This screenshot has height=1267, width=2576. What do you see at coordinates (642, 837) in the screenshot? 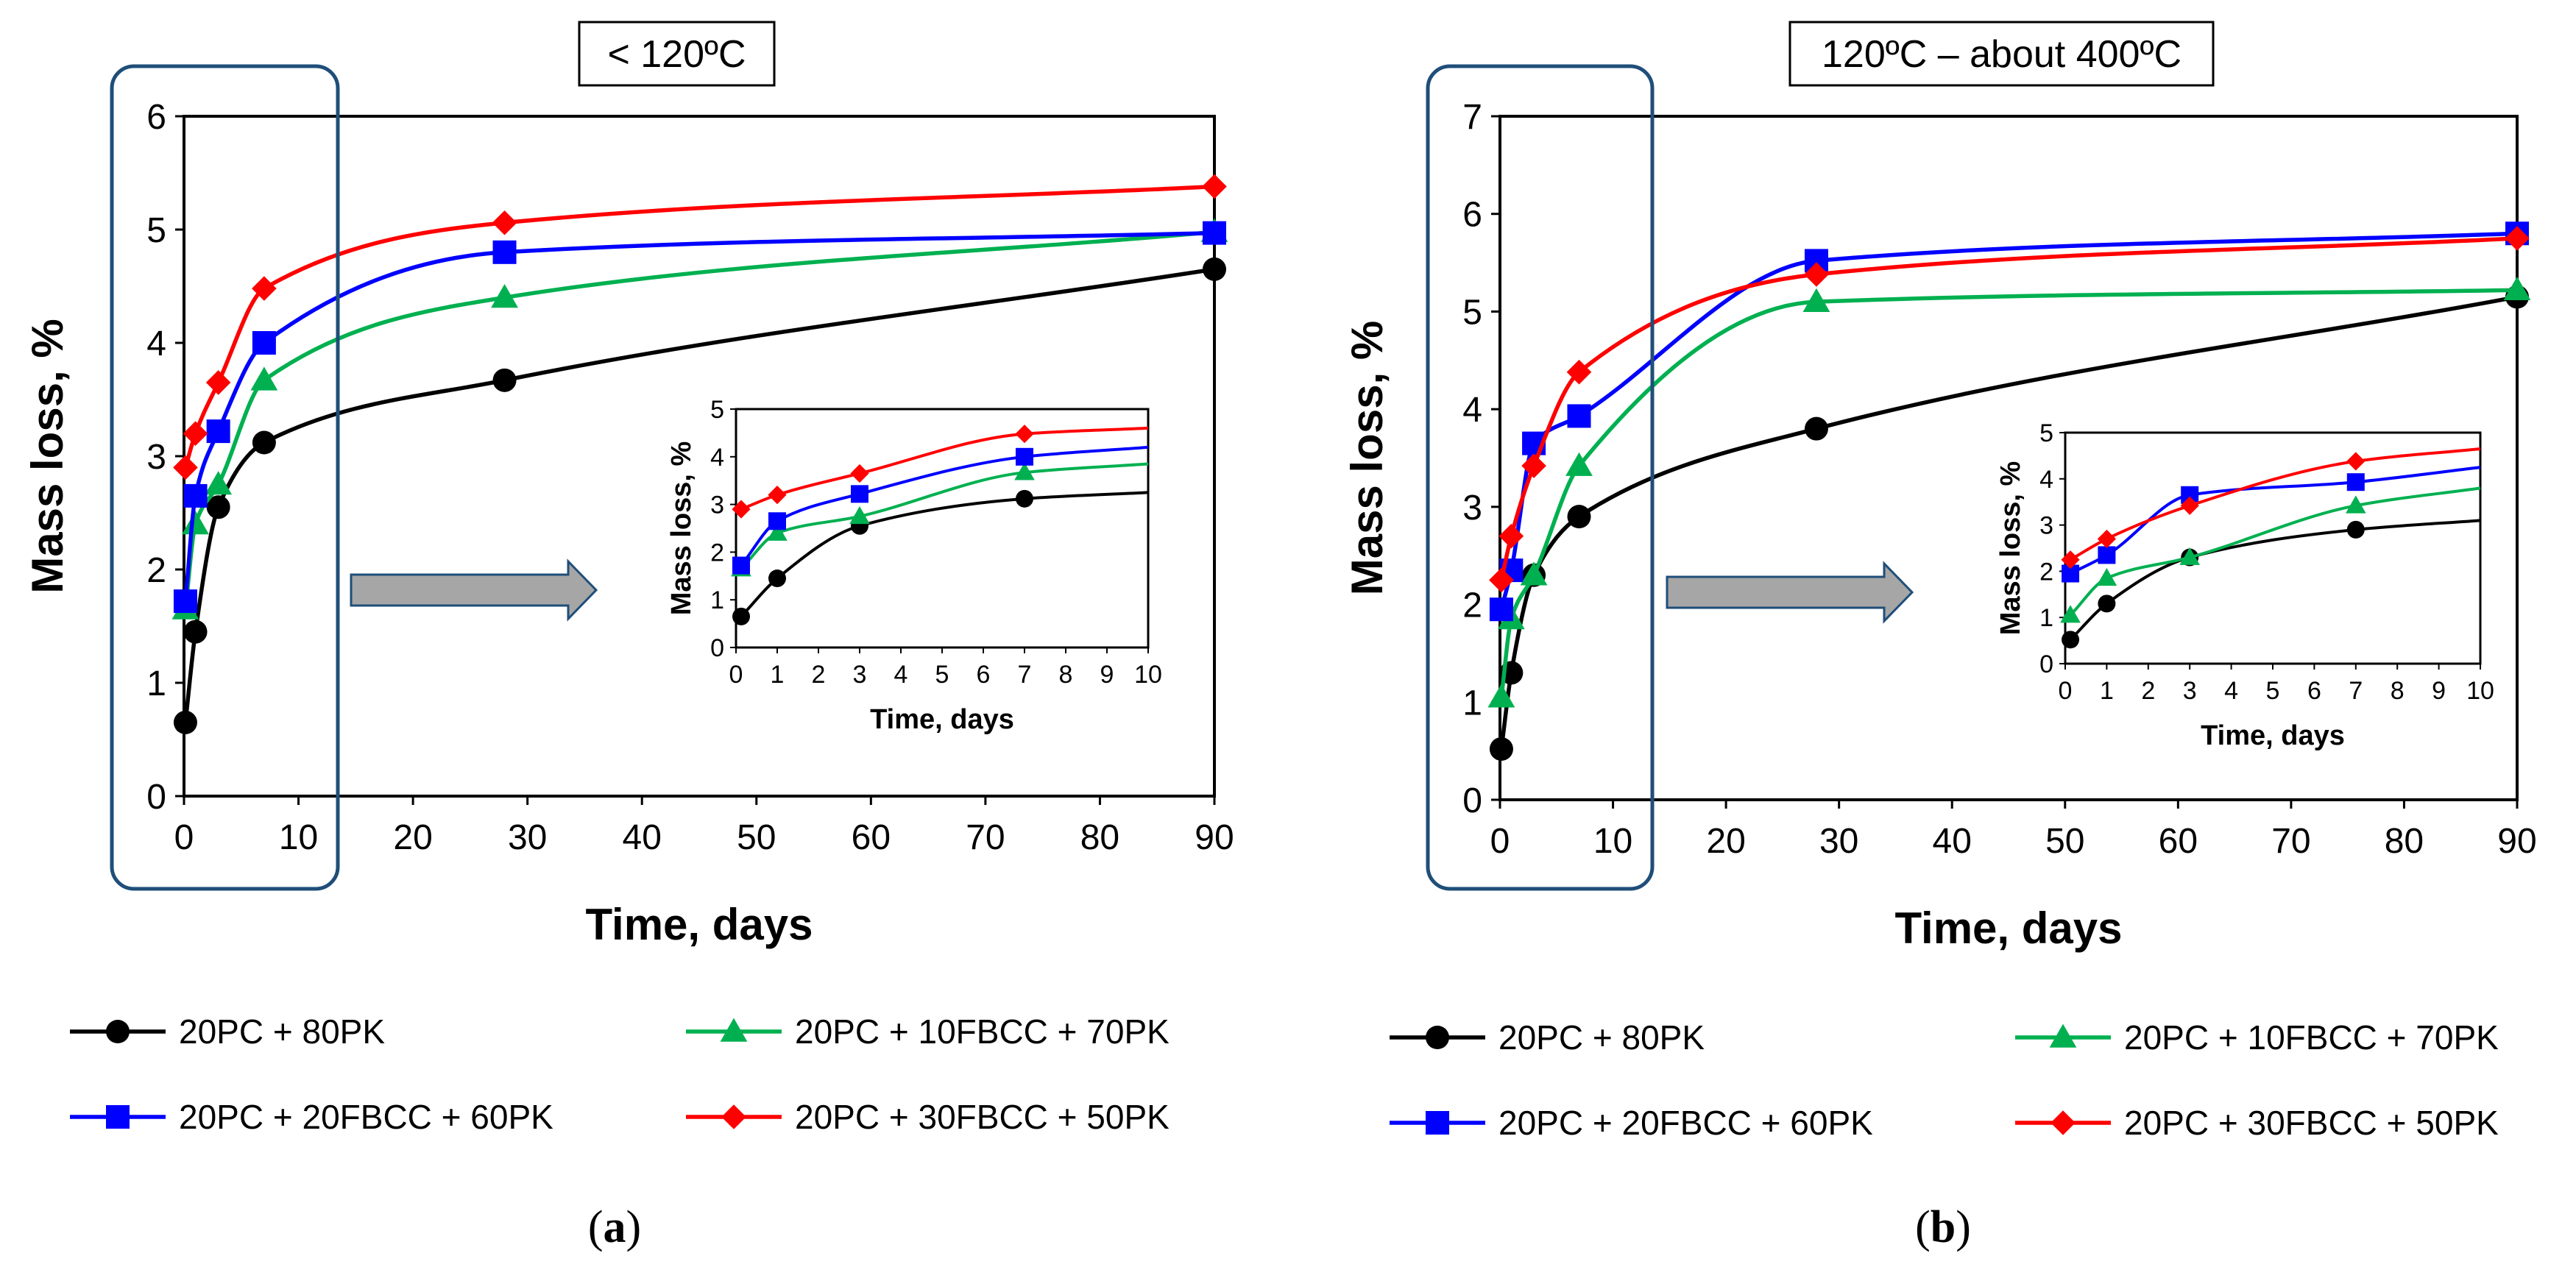
I see `x-tick-label: 40` at bounding box center [642, 837].